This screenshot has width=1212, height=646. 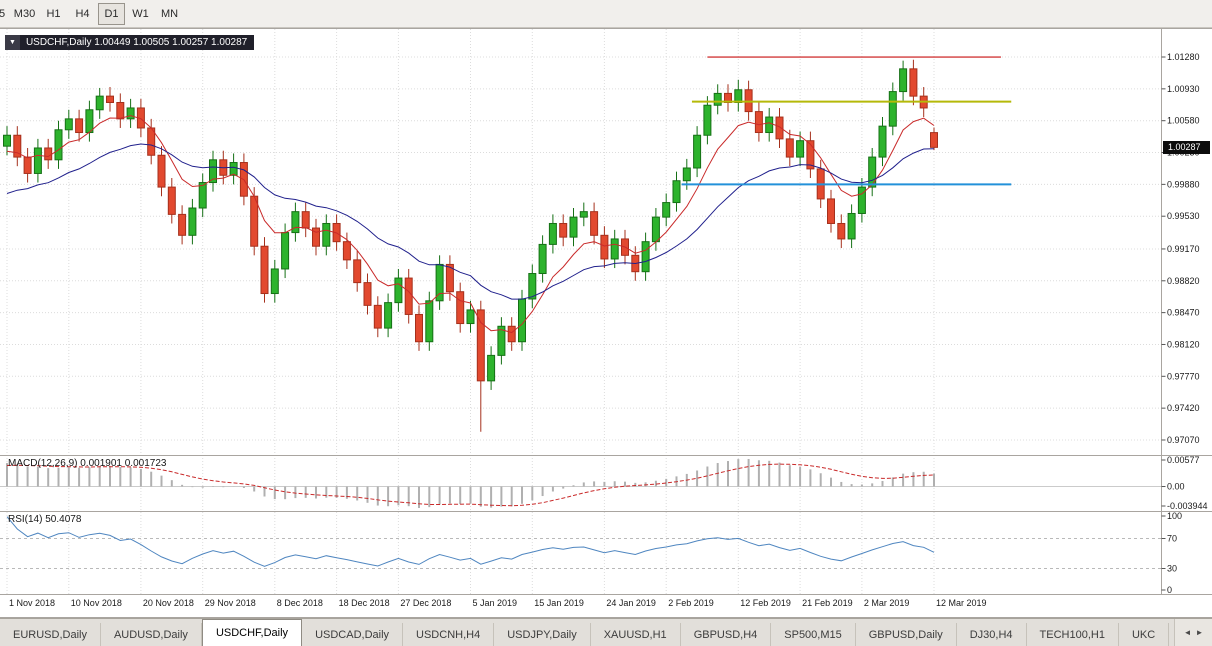 I want to click on timeframe-button-mn: MN, so click(x=169, y=13).